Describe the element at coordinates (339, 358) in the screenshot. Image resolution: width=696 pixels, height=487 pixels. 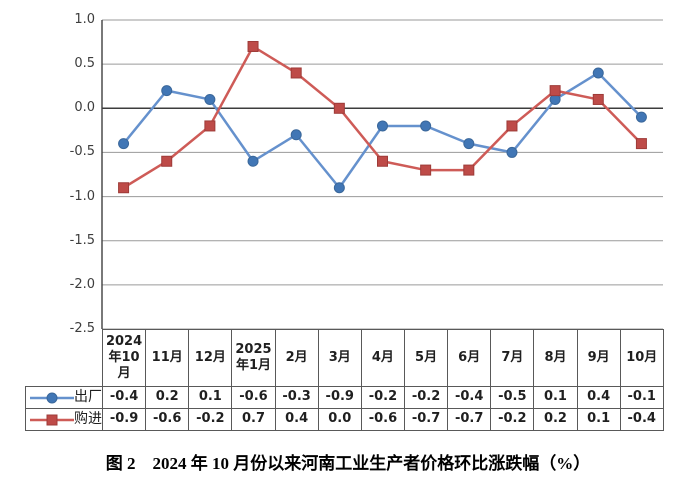
I see `month-header-5: 3月` at that location.